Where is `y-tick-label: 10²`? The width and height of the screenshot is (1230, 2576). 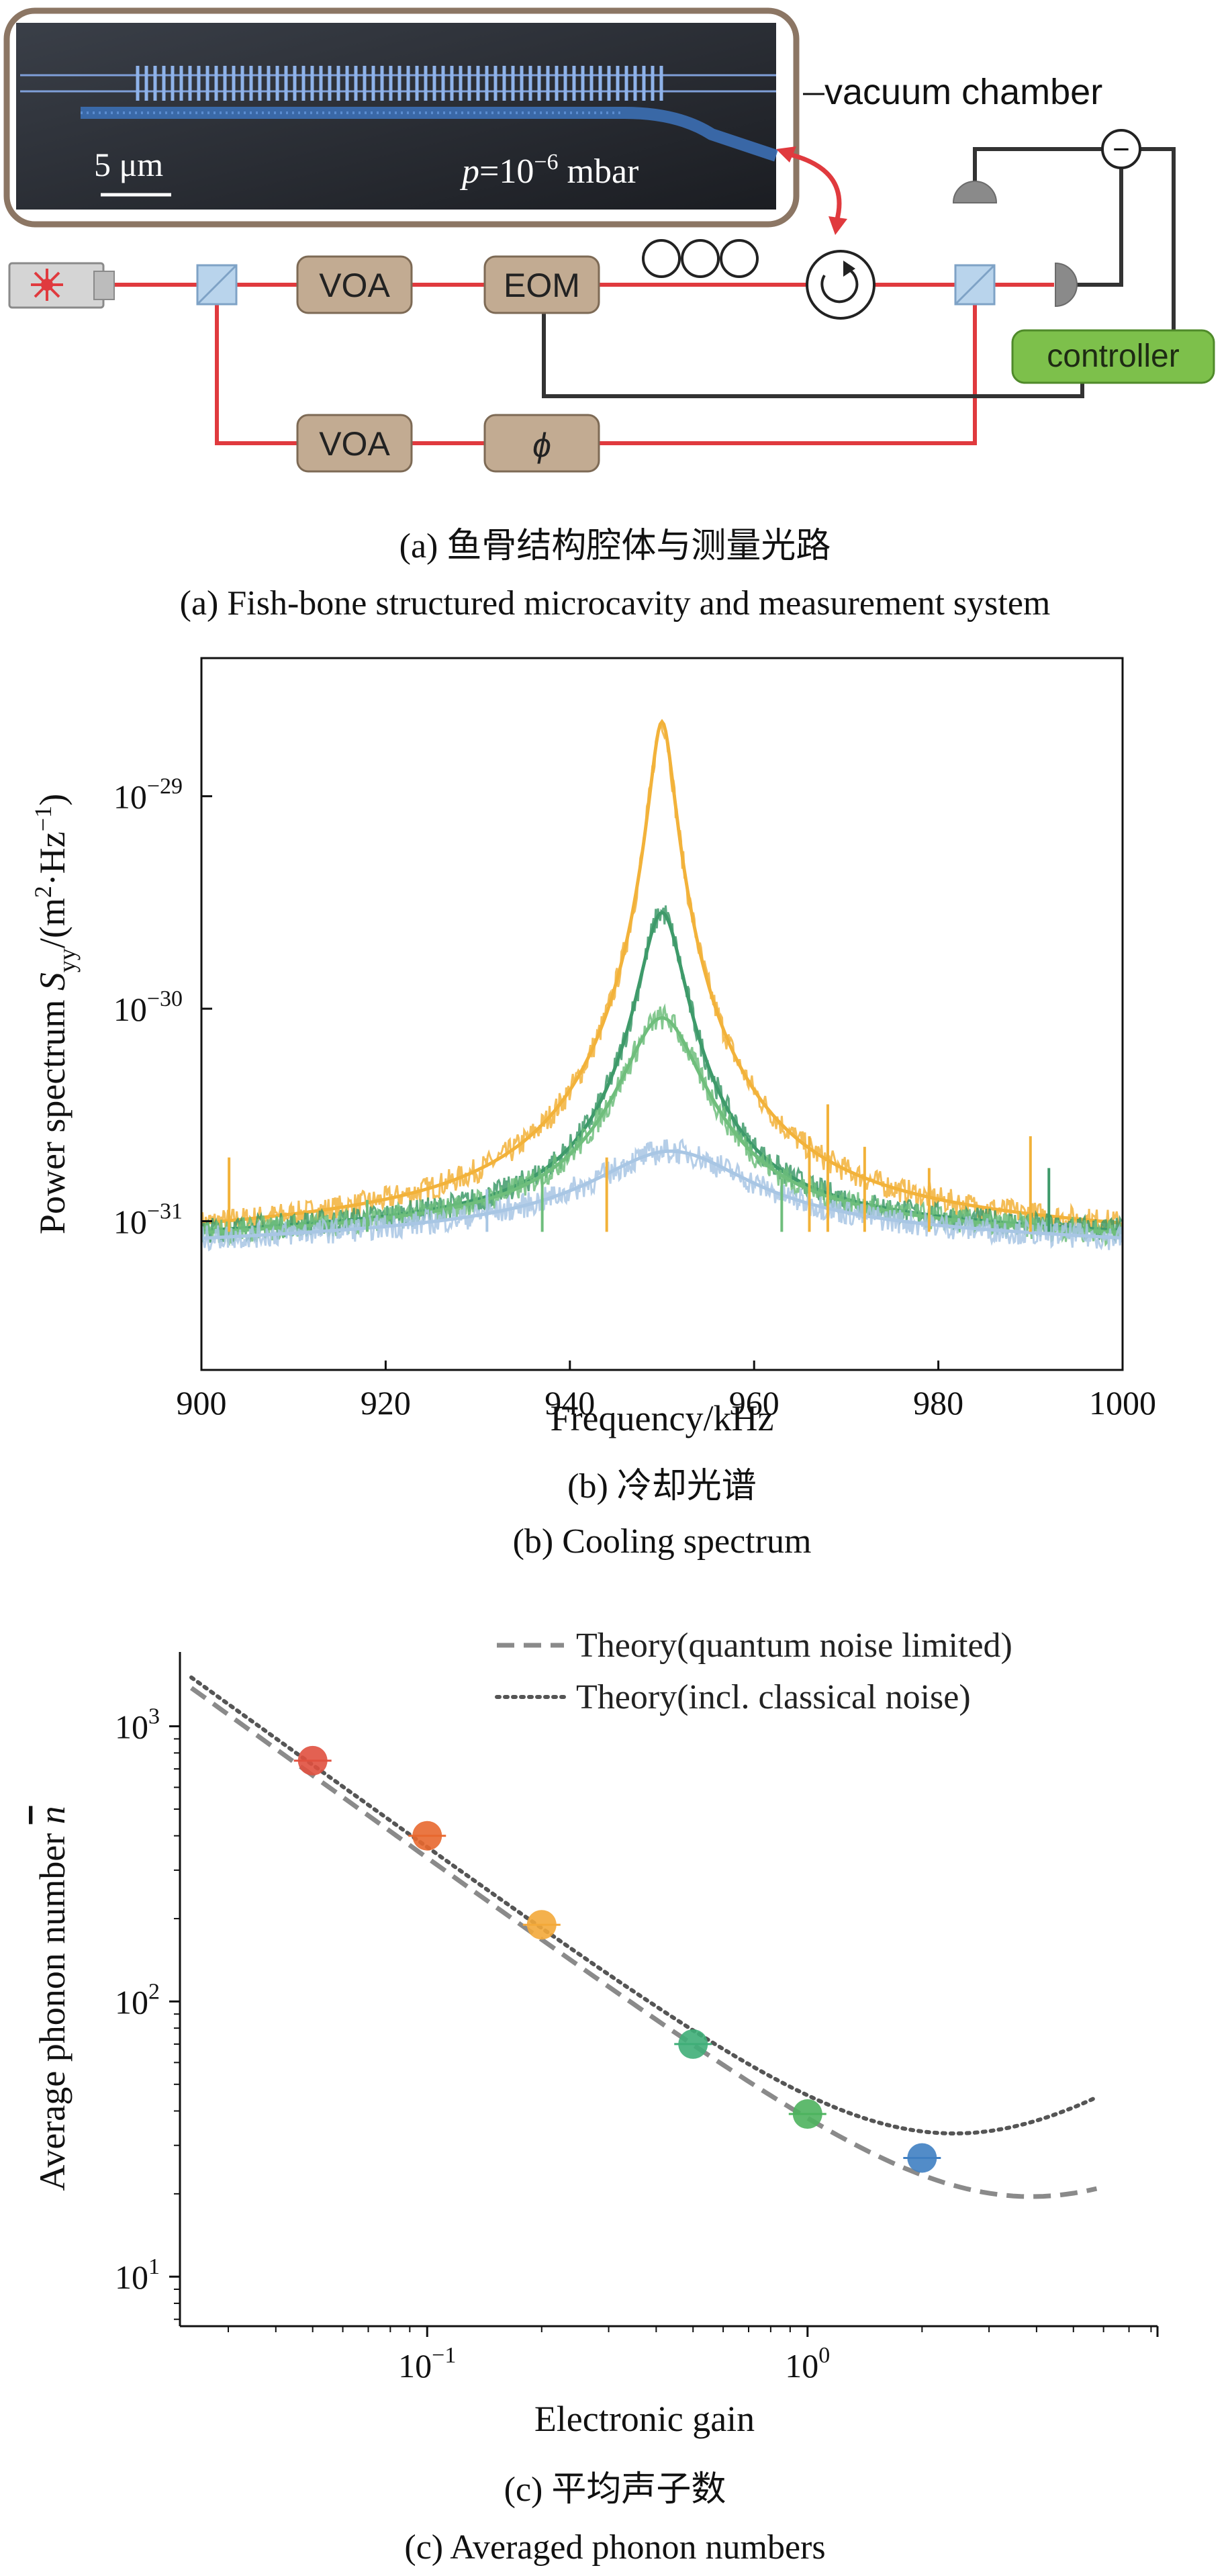 y-tick-label: 10² is located at coordinates (138, 2000).